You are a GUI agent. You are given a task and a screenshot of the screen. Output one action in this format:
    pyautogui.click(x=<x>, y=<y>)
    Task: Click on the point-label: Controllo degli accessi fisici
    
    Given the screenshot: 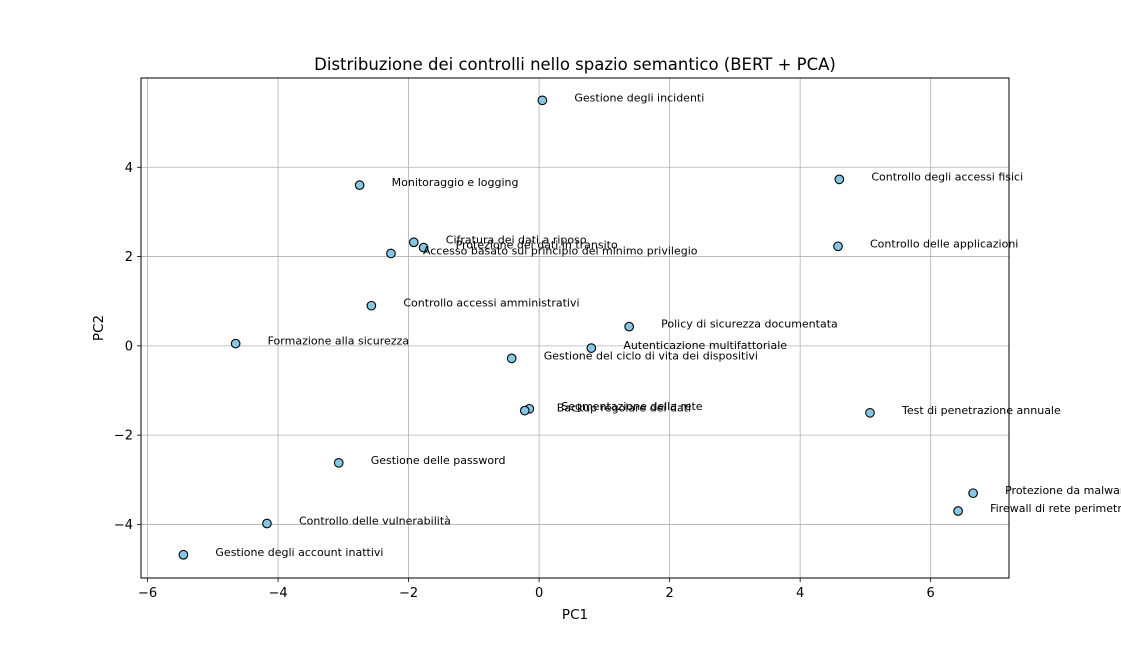 What is the action you would take?
    pyautogui.click(x=947, y=176)
    